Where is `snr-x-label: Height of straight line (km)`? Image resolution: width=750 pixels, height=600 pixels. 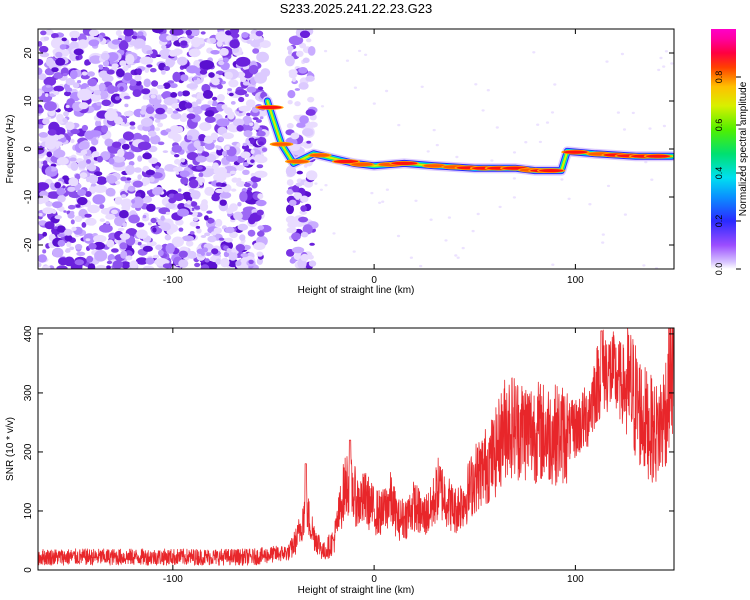
snr-x-label: Height of straight line (km) is located at coordinates (356, 590).